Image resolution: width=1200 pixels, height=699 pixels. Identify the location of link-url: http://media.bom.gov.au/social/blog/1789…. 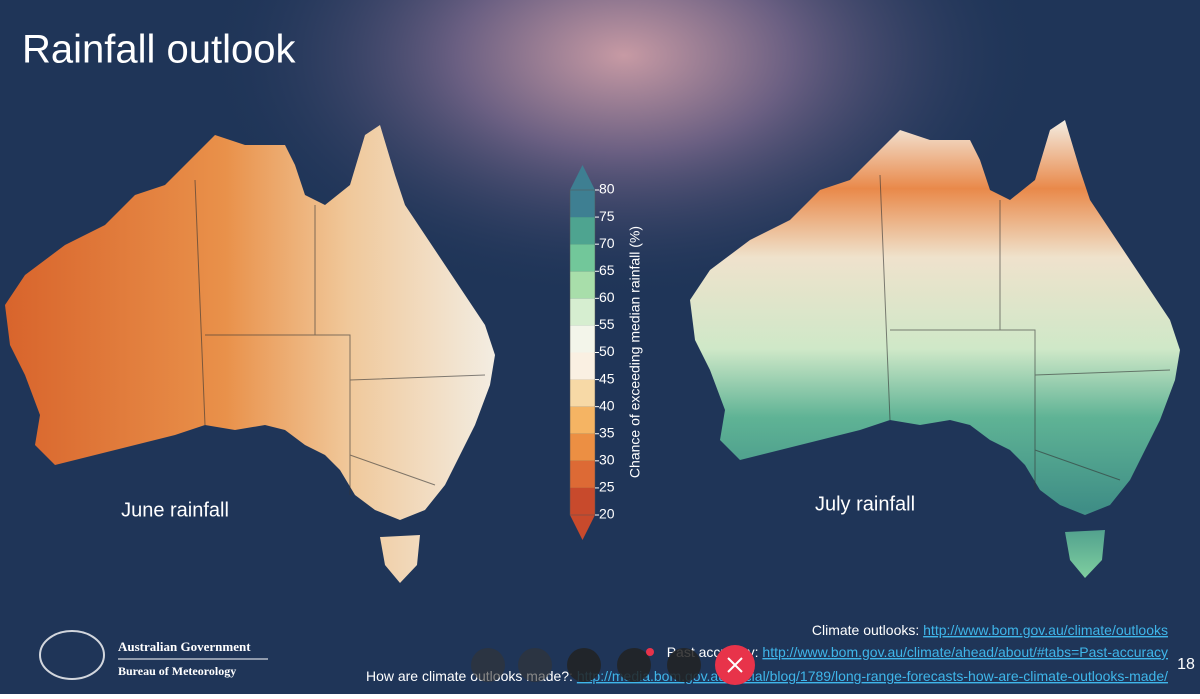
(872, 676).